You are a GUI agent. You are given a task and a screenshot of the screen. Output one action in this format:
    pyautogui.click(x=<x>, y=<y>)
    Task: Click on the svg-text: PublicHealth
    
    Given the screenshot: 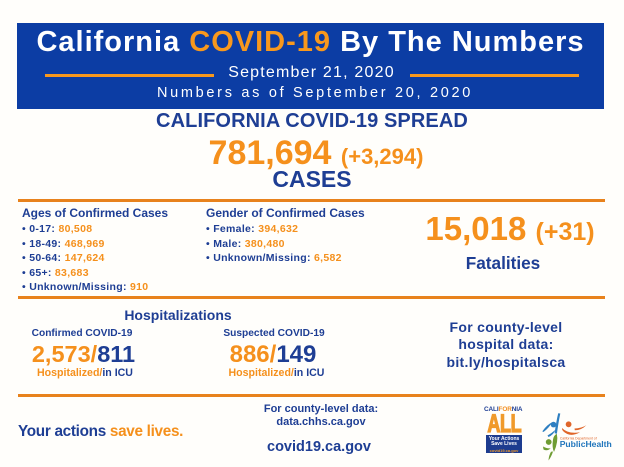 What is the action you would take?
    pyautogui.click(x=586, y=444)
    